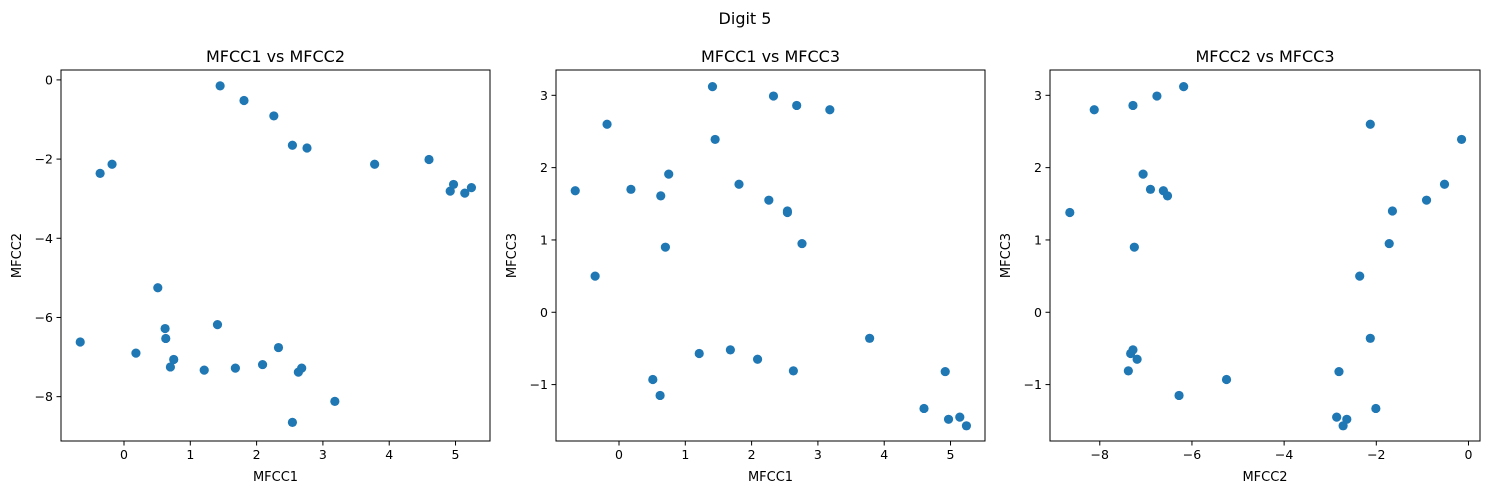 Image resolution: width=1489 pixels, height=495 pixels. Describe the element at coordinates (257, 454) in the screenshot. I see `x-tick-label: 2` at that location.